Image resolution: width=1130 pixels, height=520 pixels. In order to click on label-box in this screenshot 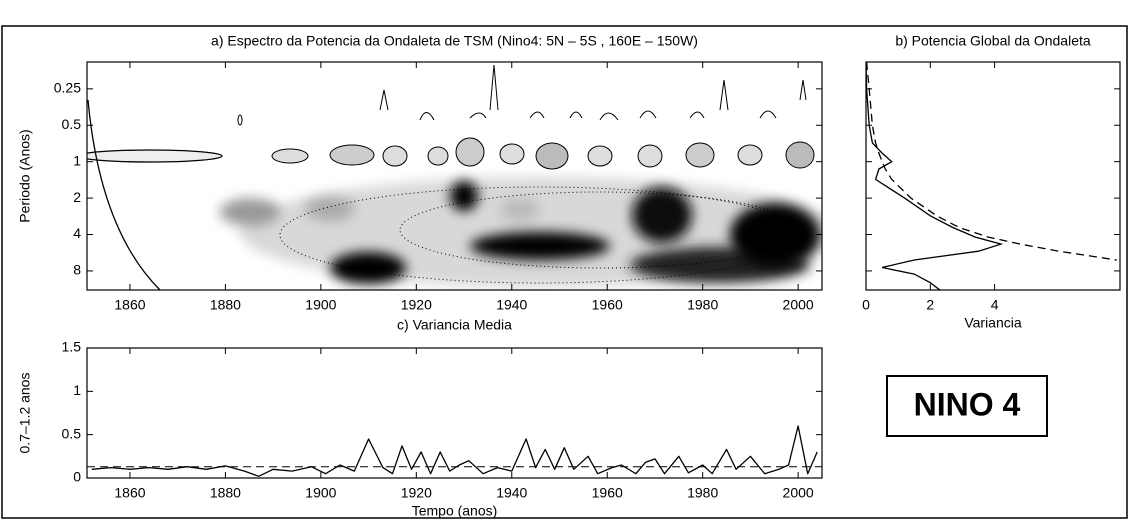, I will do `click(967, 406)`.